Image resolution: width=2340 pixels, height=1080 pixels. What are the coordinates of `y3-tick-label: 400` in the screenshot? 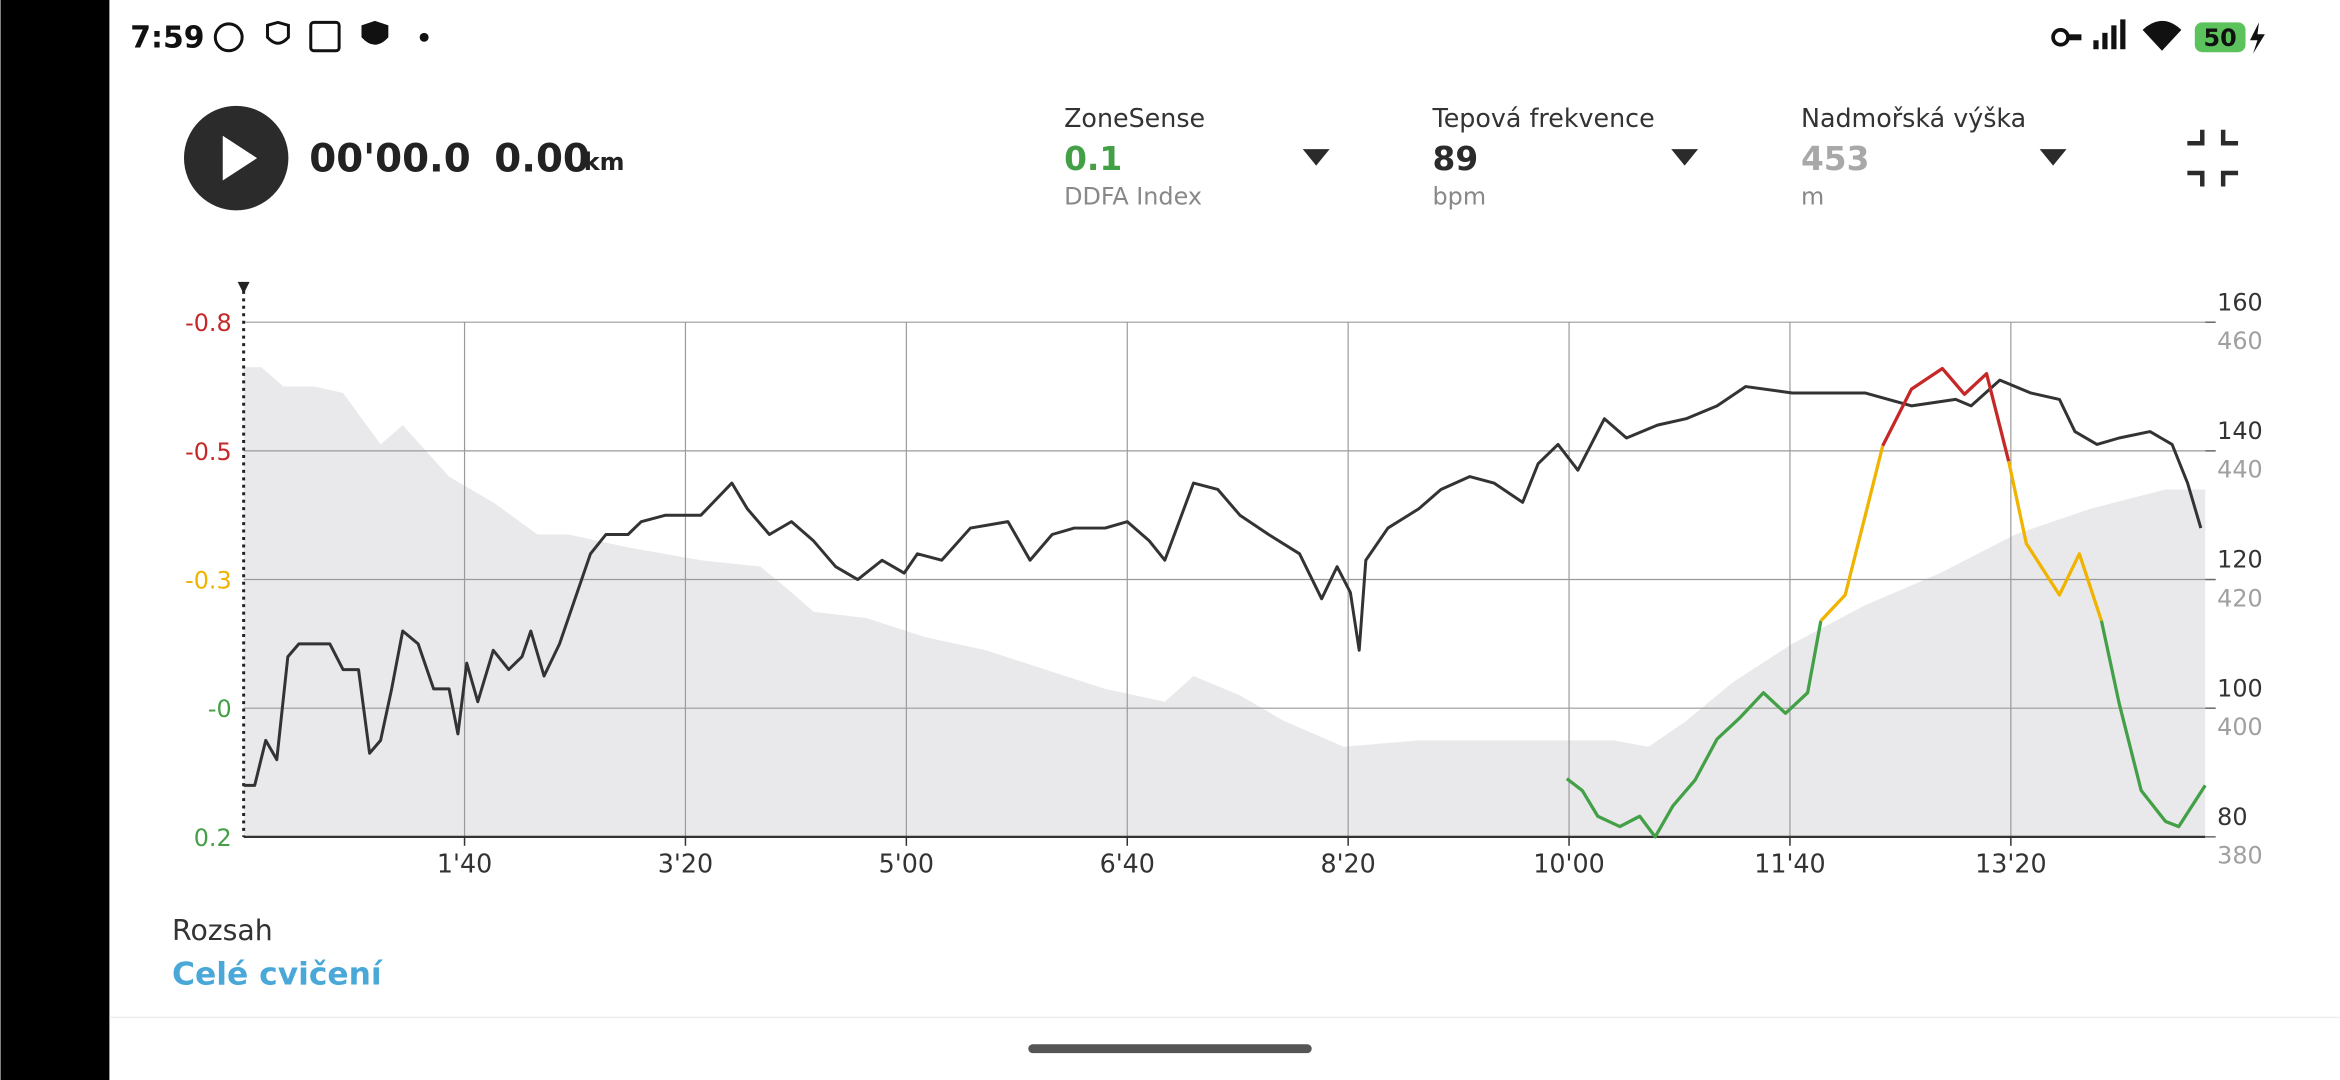 It's located at (2240, 727).